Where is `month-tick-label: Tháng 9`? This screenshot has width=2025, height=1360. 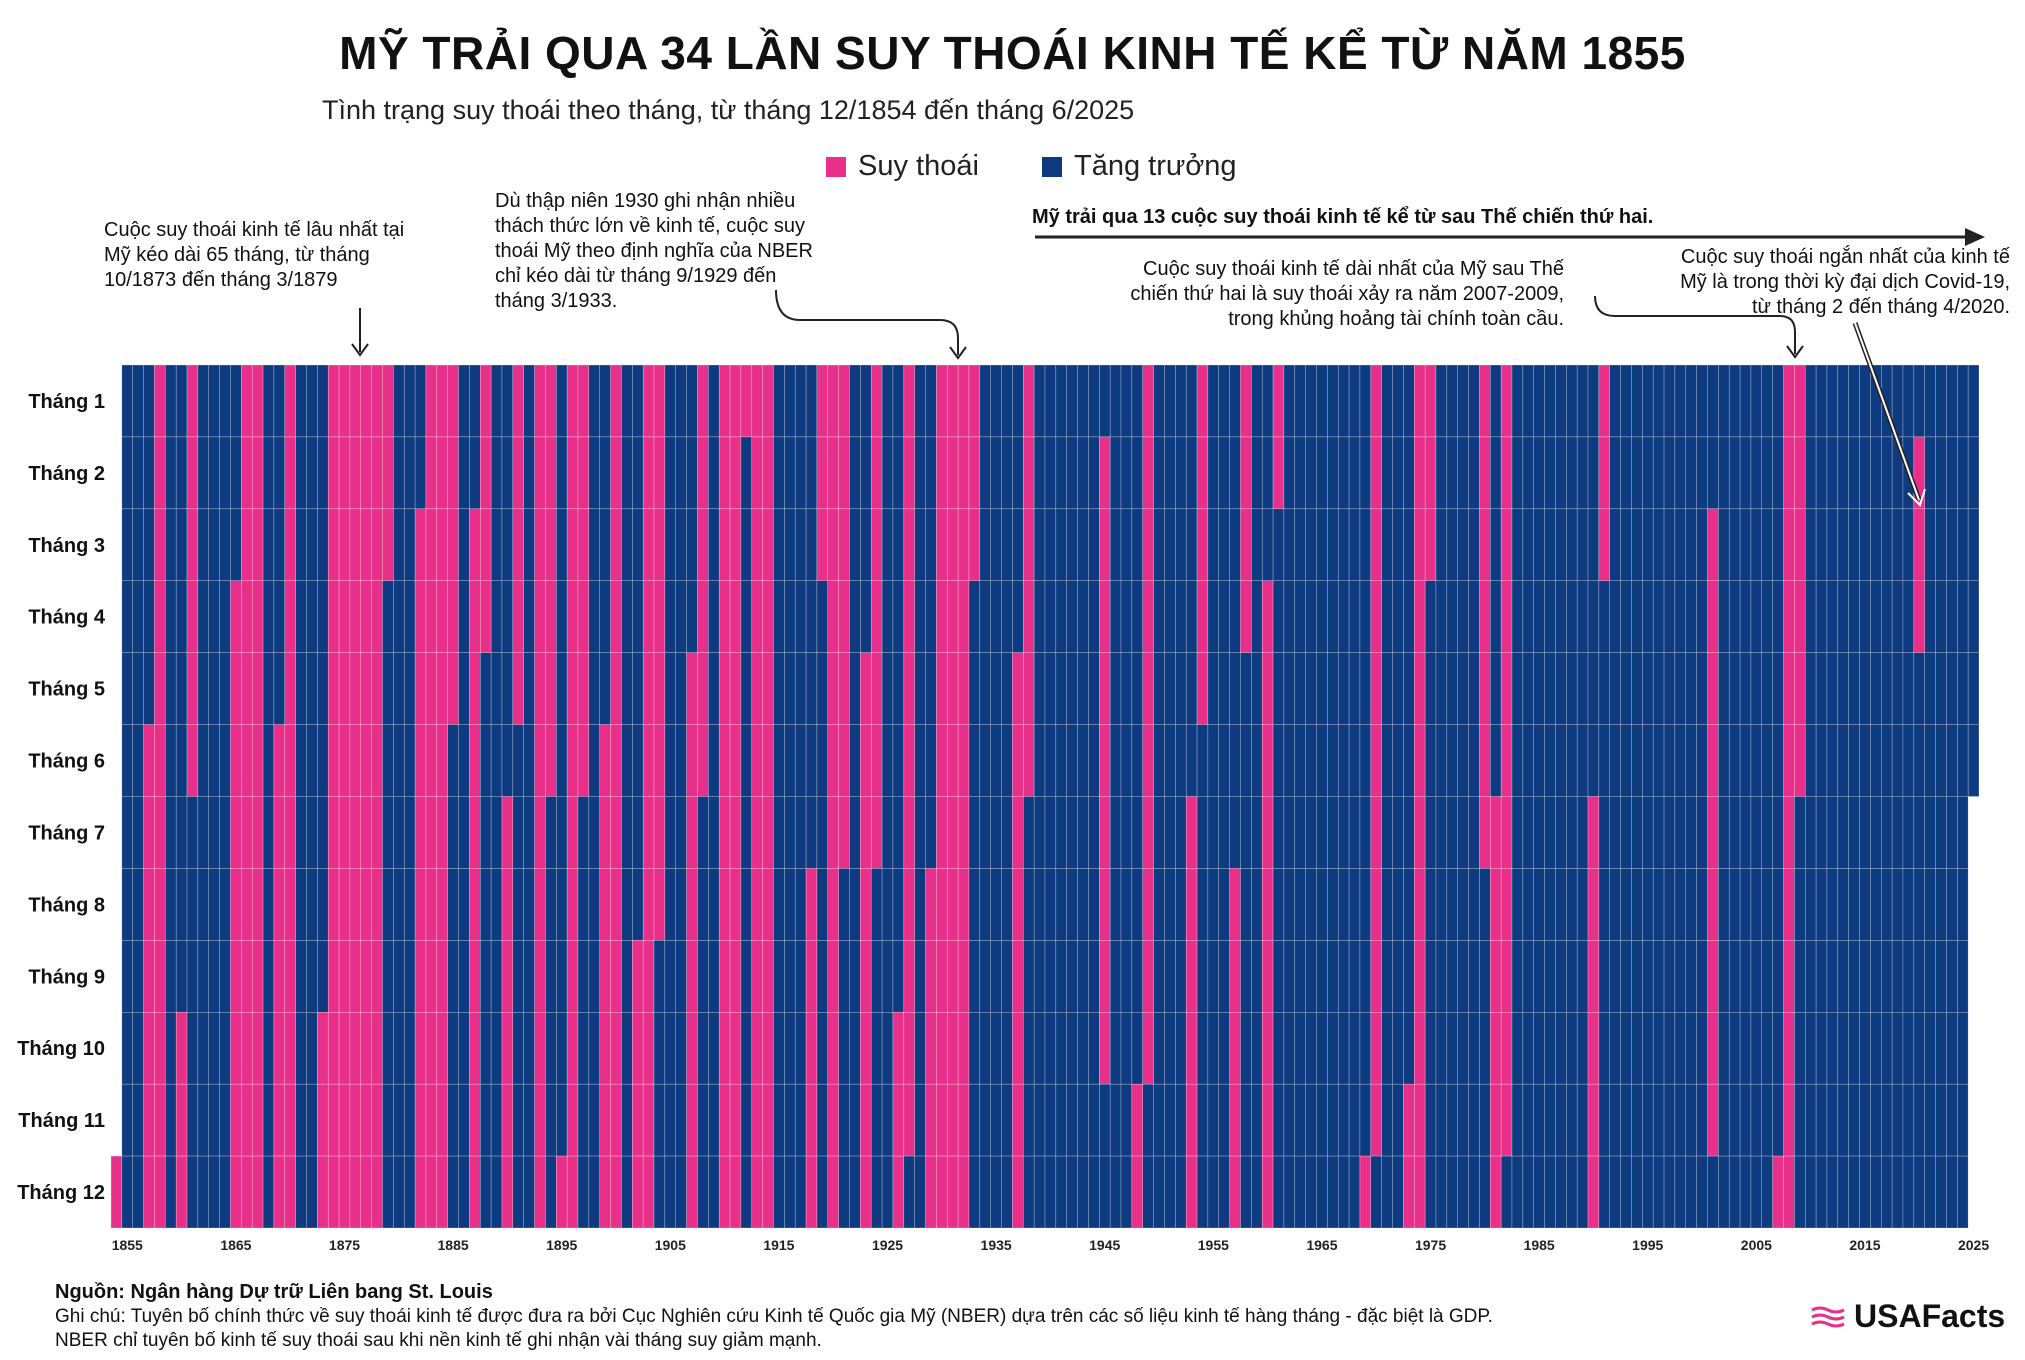 month-tick-label: Tháng 9 is located at coordinates (66, 977).